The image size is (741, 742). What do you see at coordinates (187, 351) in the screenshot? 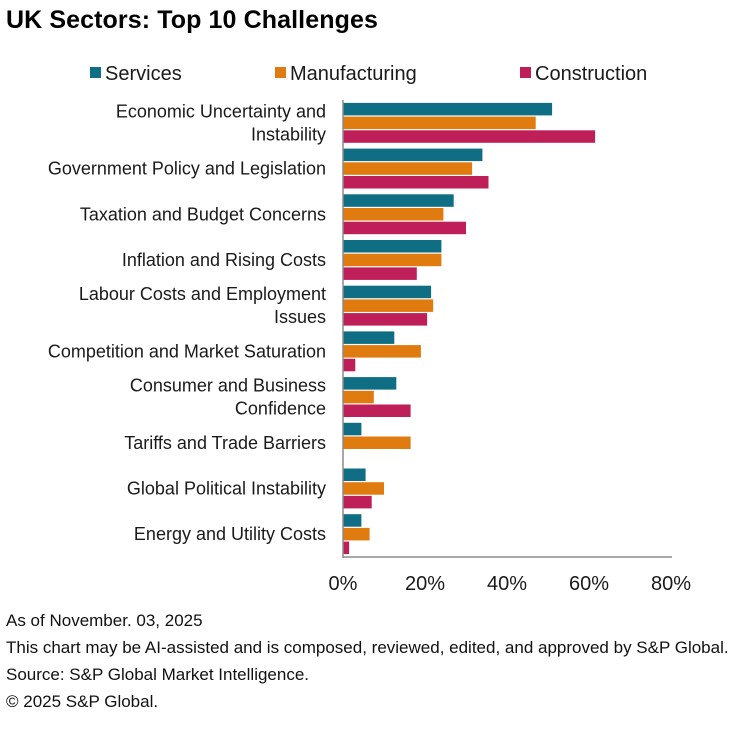
I see `category-label-6: Competition and Market Saturation` at bounding box center [187, 351].